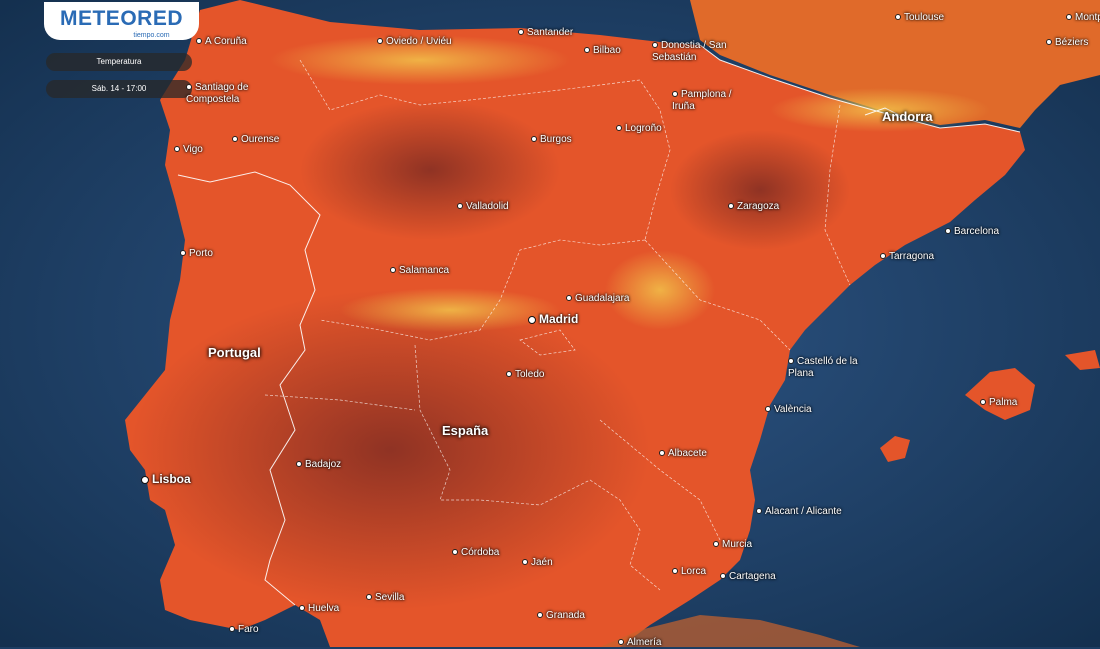 The height and width of the screenshot is (649, 1100). I want to click on city-marker: Almería, so click(639, 643).